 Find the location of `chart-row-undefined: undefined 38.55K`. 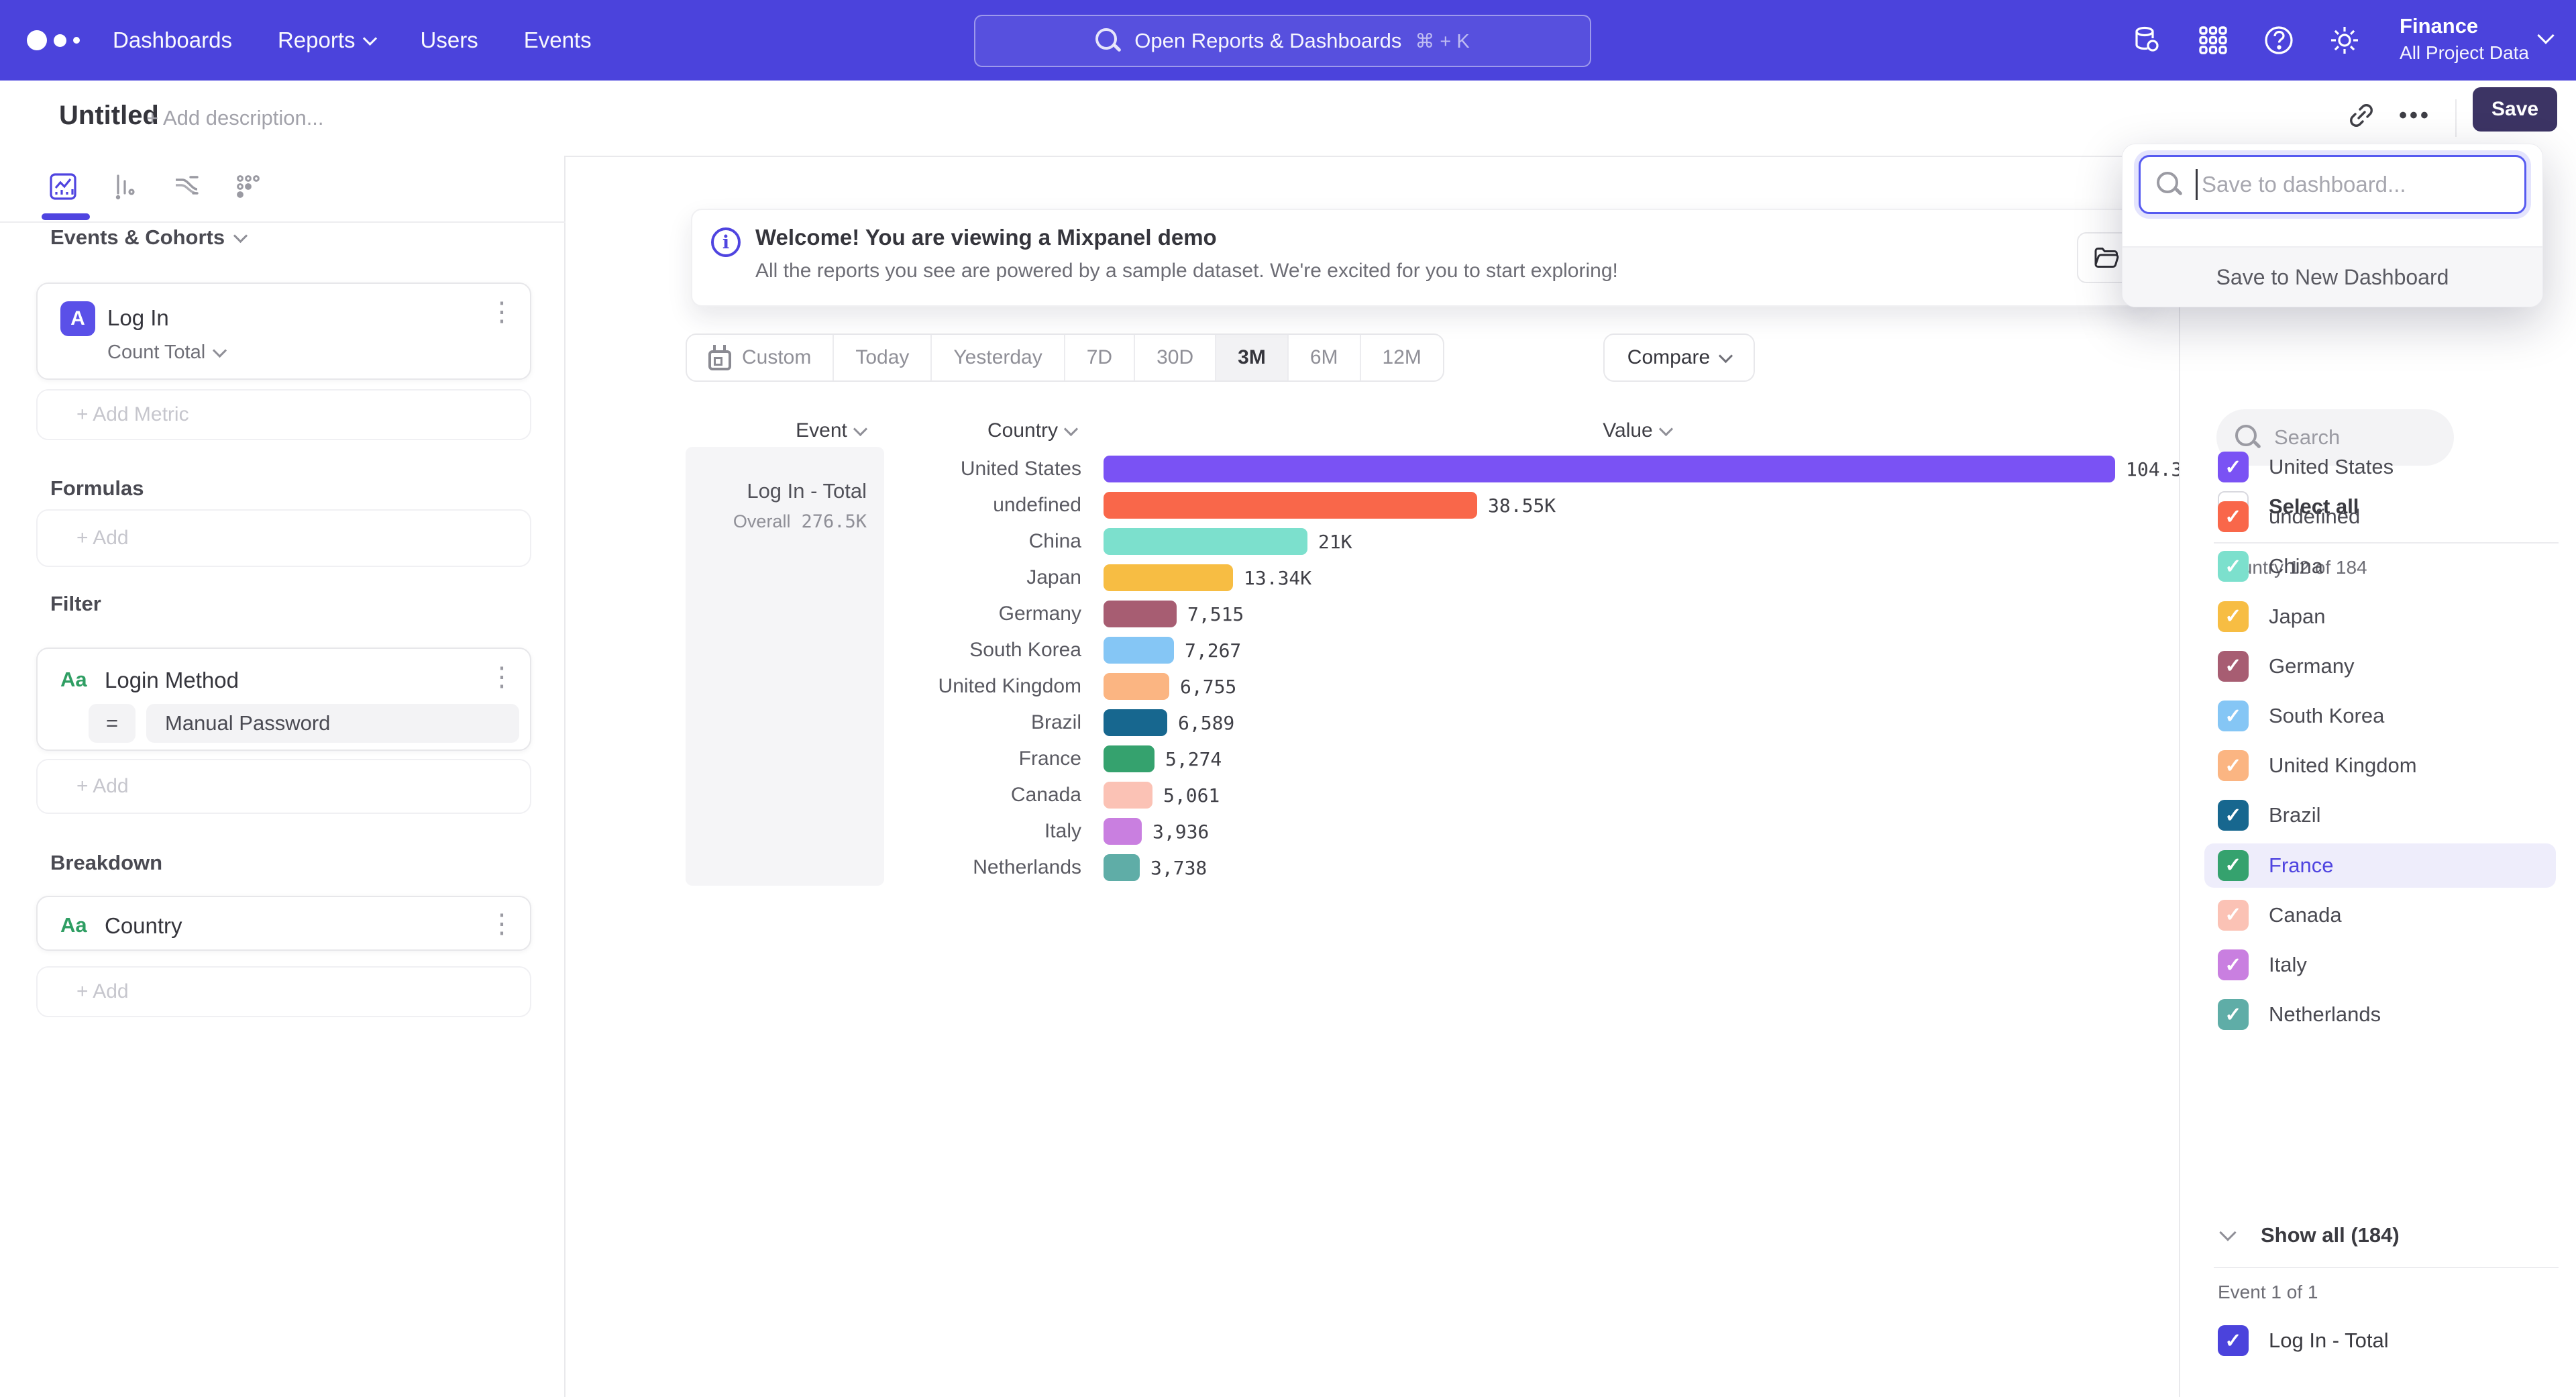

chart-row-undefined: undefined 38.55K is located at coordinates (1531, 505).